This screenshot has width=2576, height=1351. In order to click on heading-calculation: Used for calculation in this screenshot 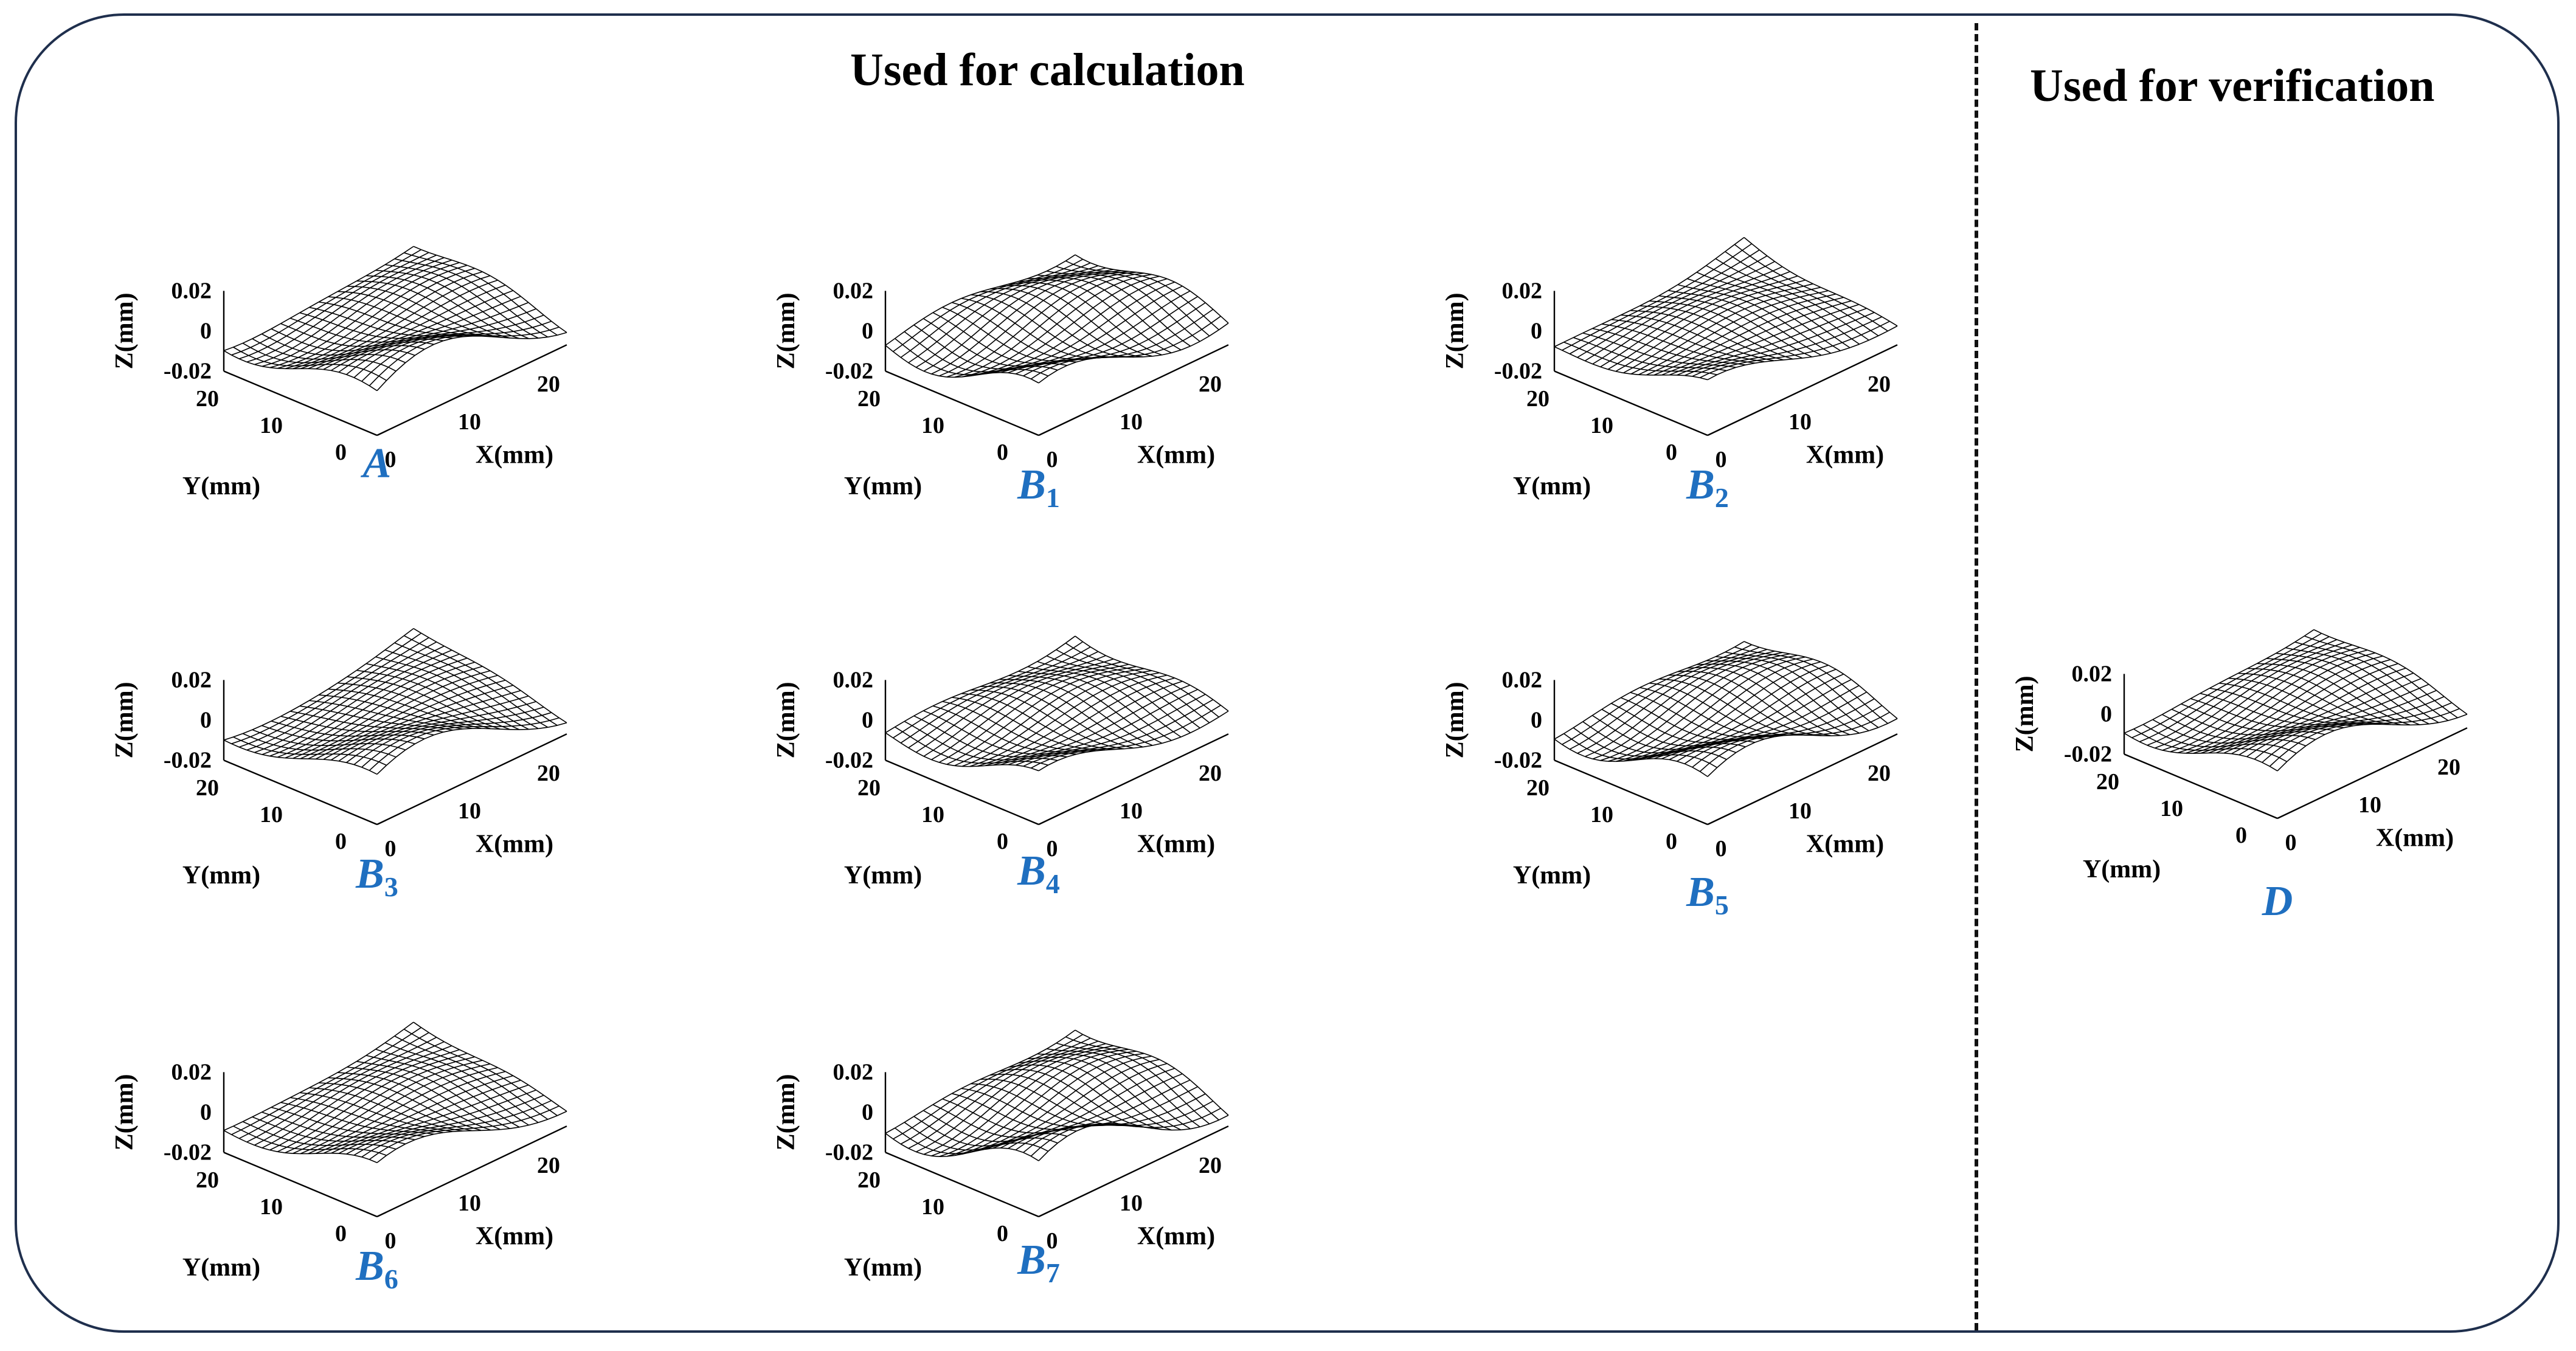, I will do `click(1047, 69)`.